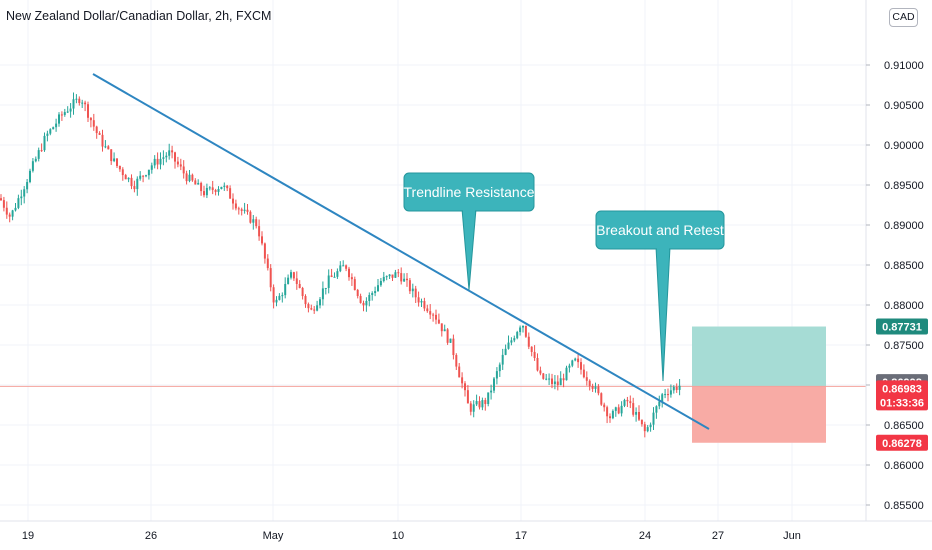 The height and width of the screenshot is (550, 932). Describe the element at coordinates (151, 536) in the screenshot. I see `x-tick-label: 26` at that location.